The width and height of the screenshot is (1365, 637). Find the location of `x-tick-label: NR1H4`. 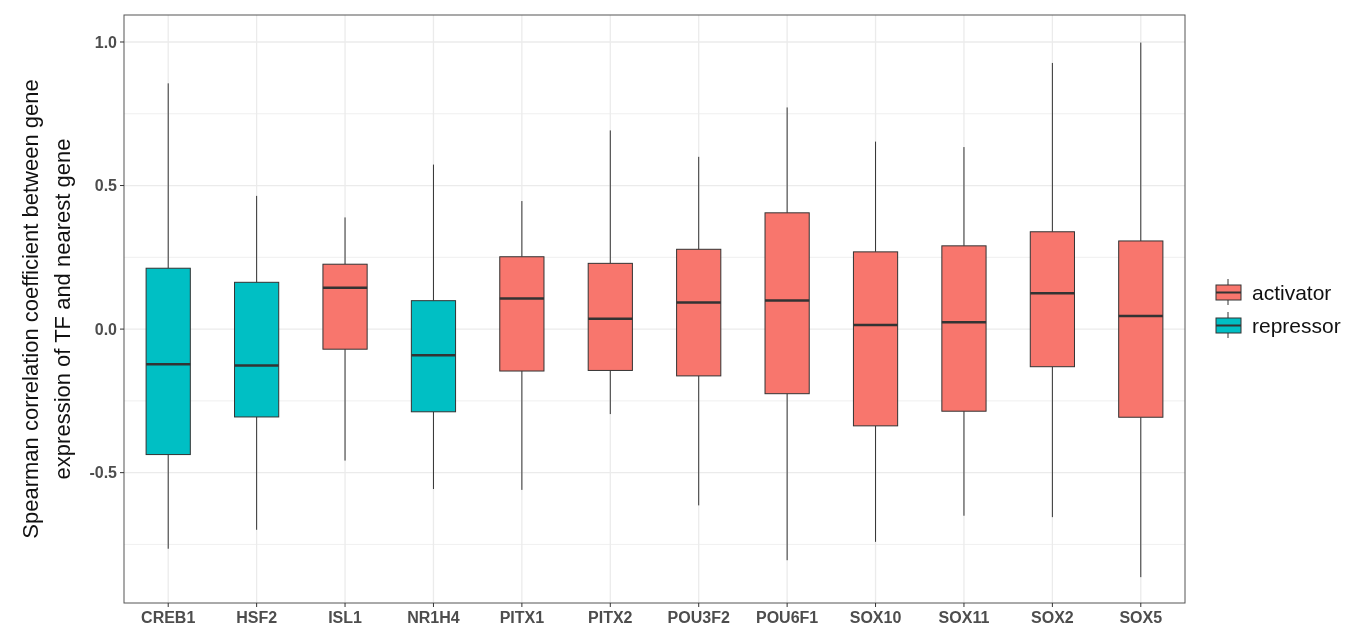

x-tick-label: NR1H4 is located at coordinates (433, 617).